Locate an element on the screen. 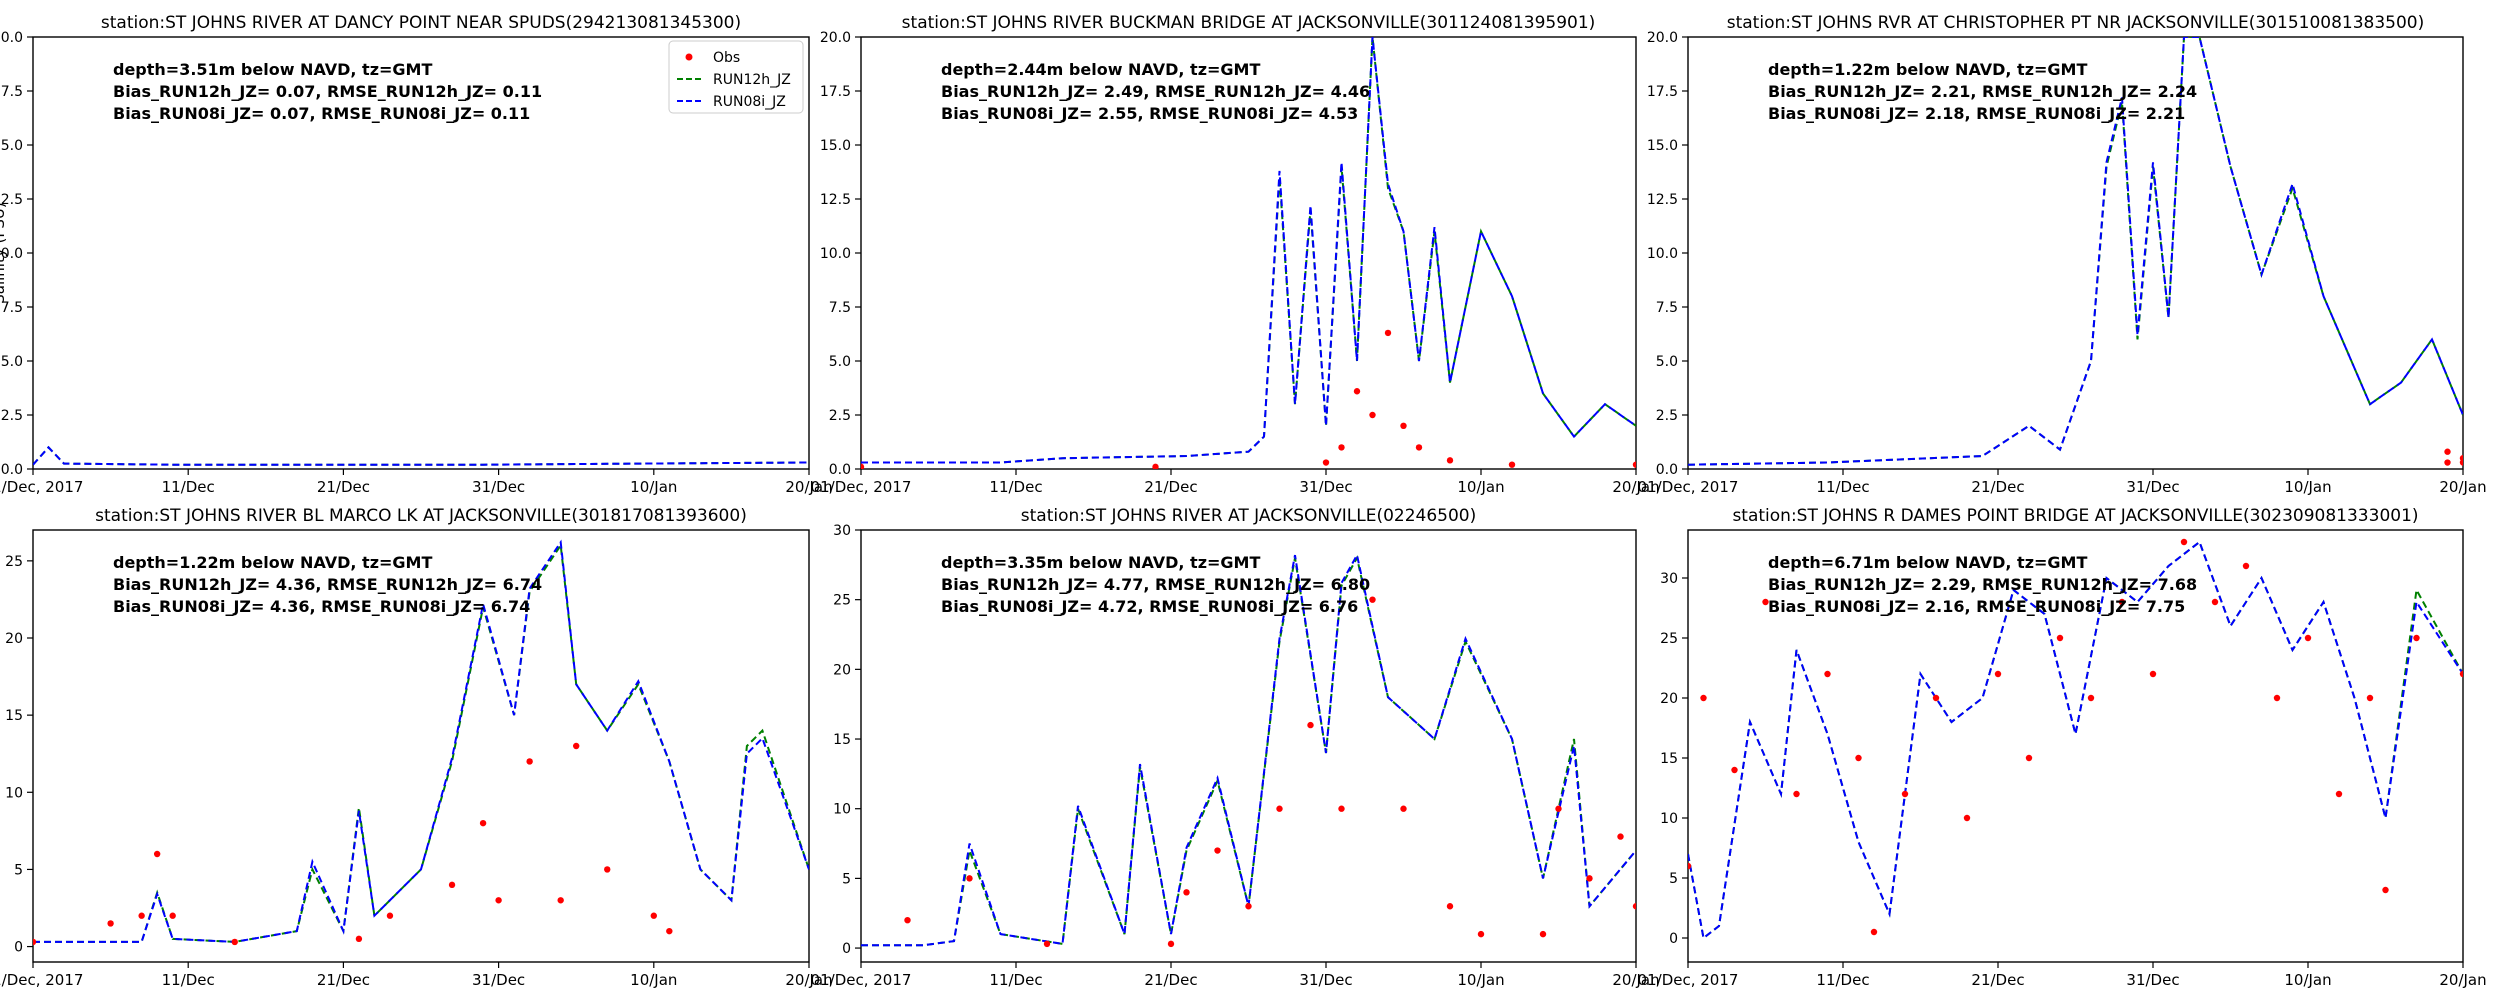 The image size is (2500, 1000). y-tick-label: 15 is located at coordinates (14, 716).